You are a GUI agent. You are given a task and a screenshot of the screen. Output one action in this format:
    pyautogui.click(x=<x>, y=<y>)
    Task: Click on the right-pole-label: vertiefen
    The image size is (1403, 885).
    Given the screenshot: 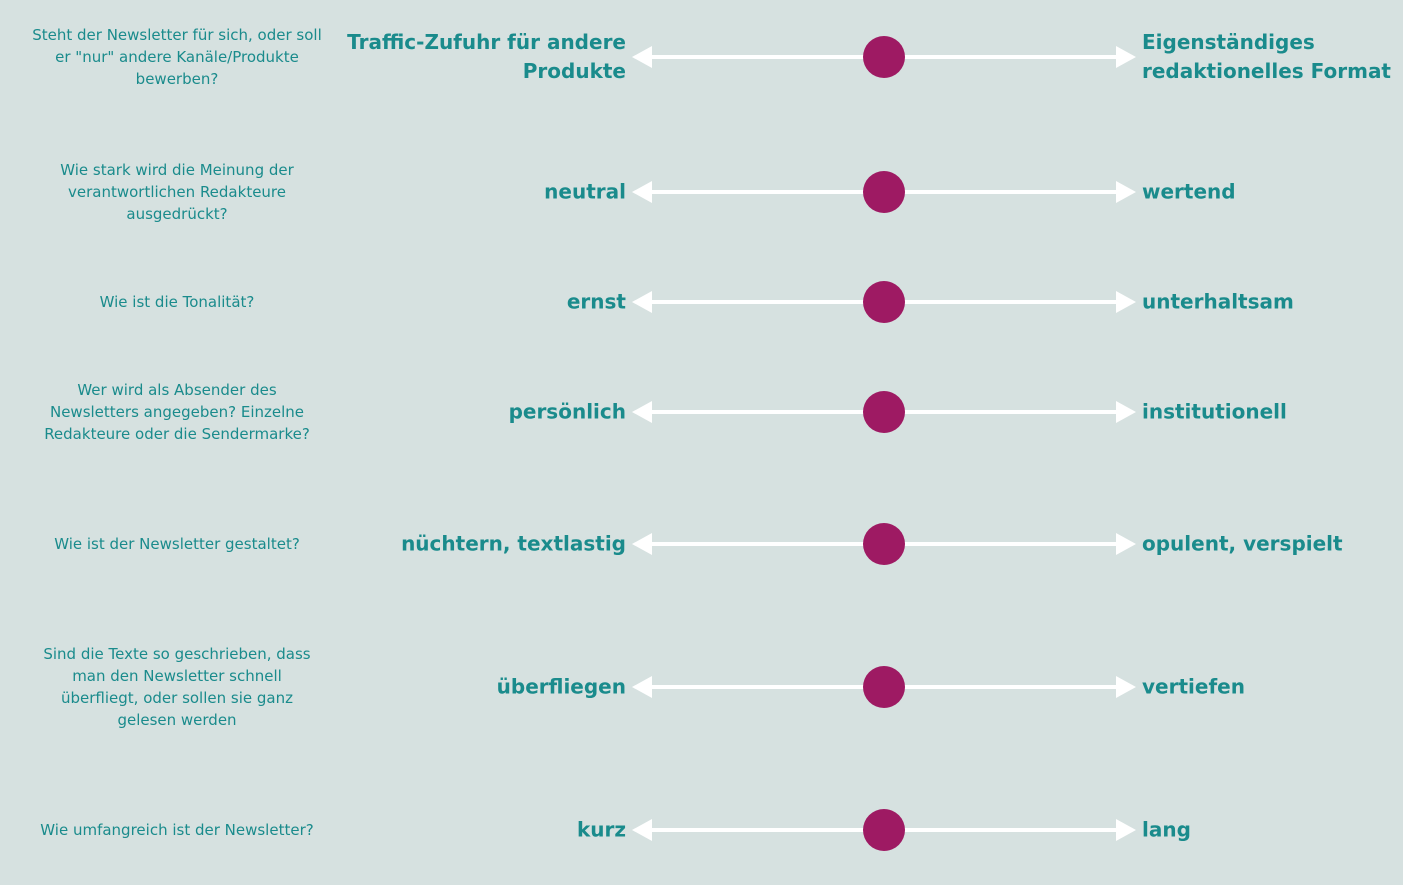 What is the action you would take?
    pyautogui.click(x=1193, y=686)
    